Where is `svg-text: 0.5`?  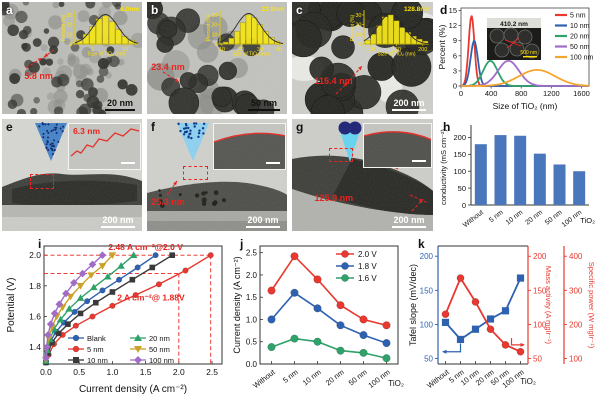 svg-text: 0.5 is located at coordinates (79, 372).